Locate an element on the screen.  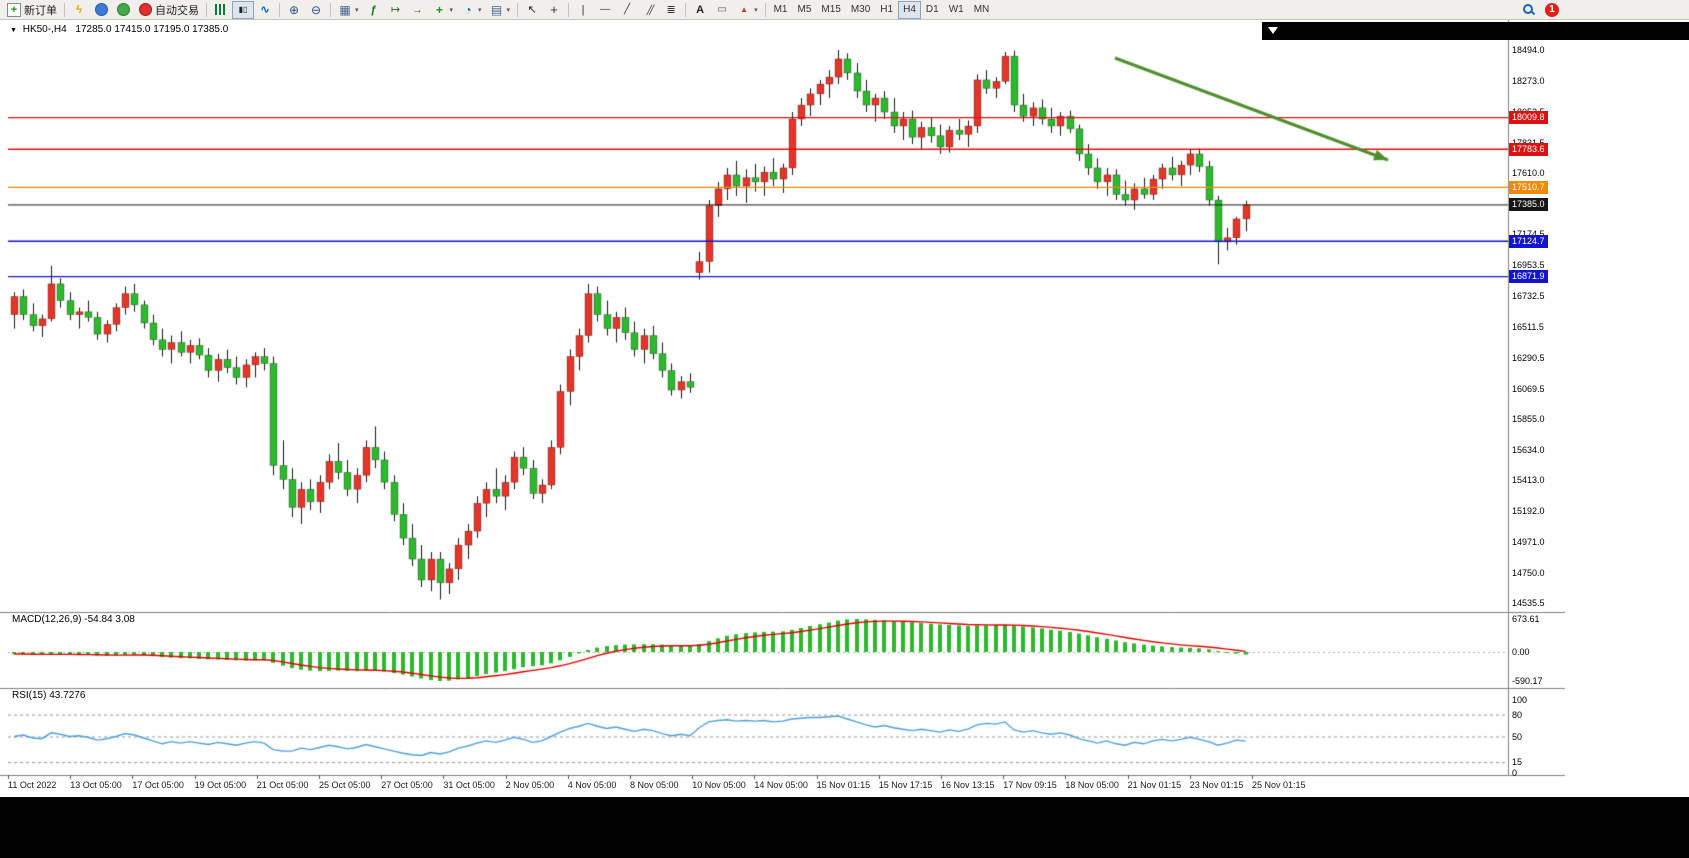
search-button is located at coordinates (1528, 10).